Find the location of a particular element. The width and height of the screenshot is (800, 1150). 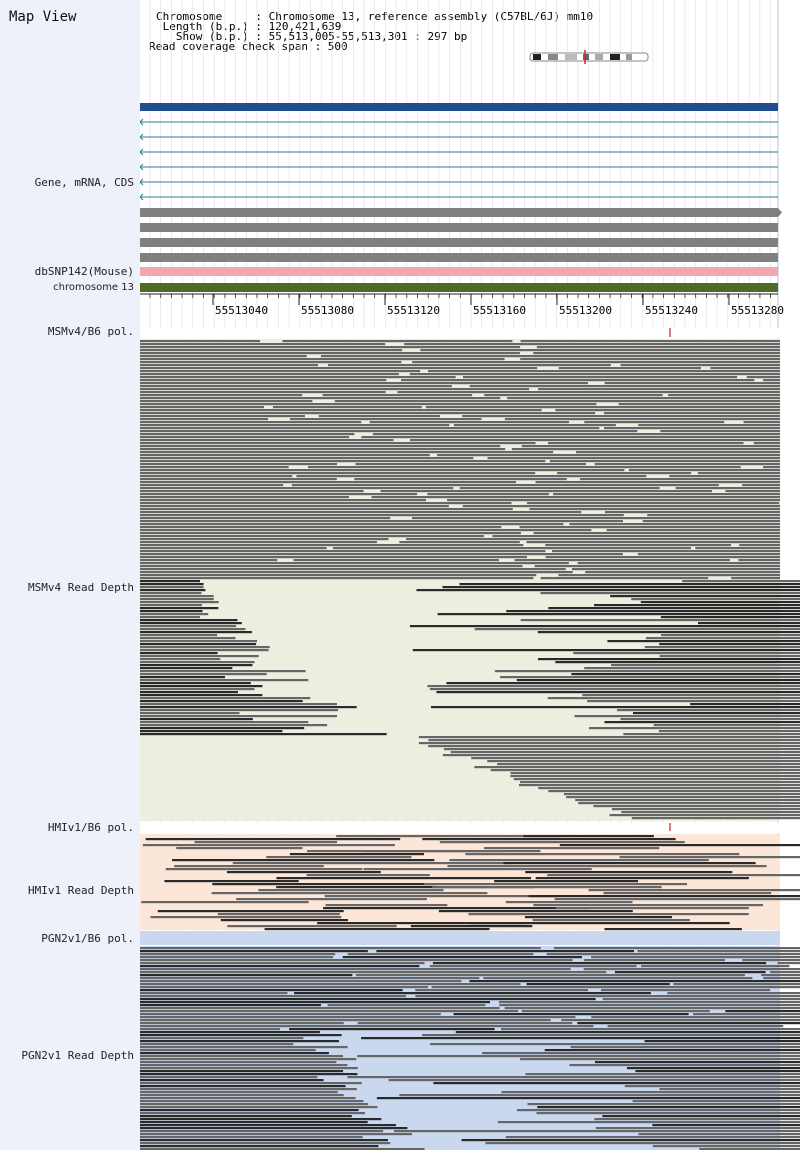

hmi-reads is located at coordinates (470, 883).